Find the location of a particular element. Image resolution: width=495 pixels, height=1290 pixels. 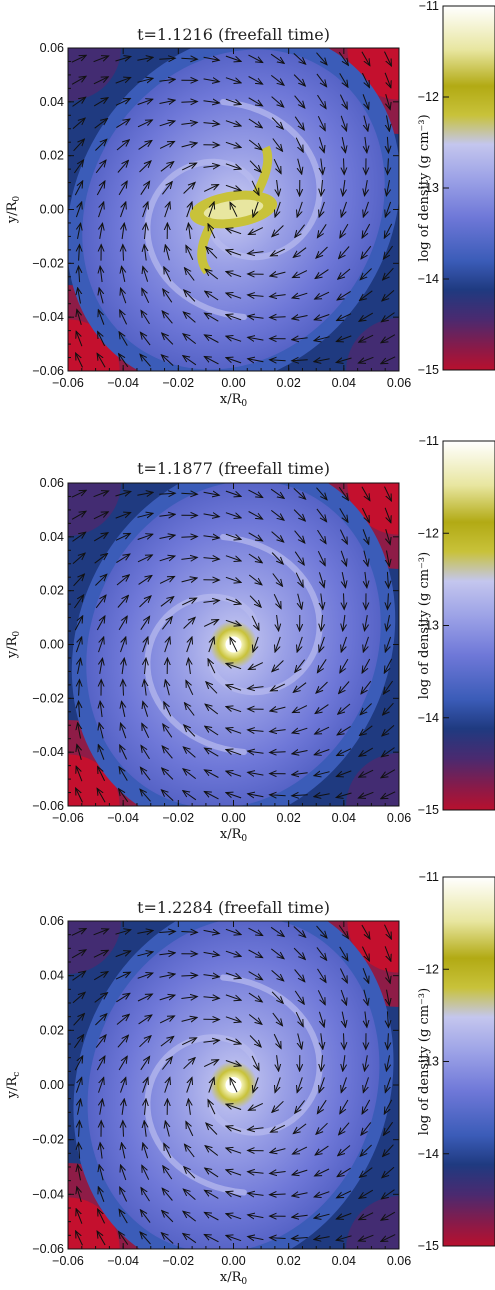

chart-title: t=1.2284 (freefall time) is located at coordinates (233, 907).